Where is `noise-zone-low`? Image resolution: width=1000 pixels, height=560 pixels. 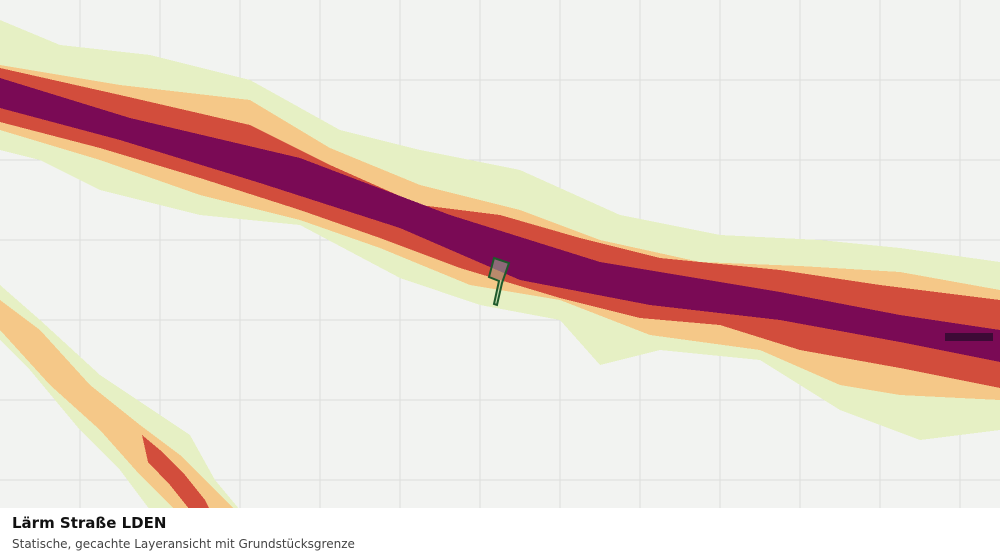 noise-zone-low is located at coordinates (120, 397).